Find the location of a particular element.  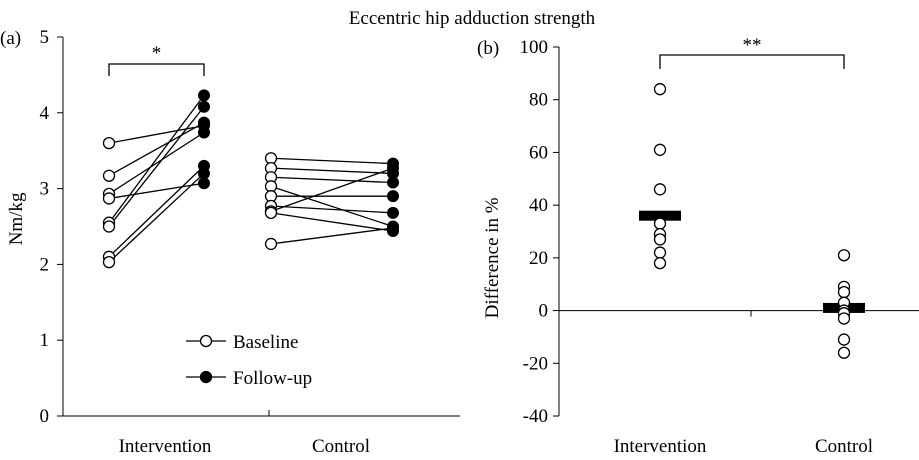

panel-b-category-label: Intervention is located at coordinates (660, 446).